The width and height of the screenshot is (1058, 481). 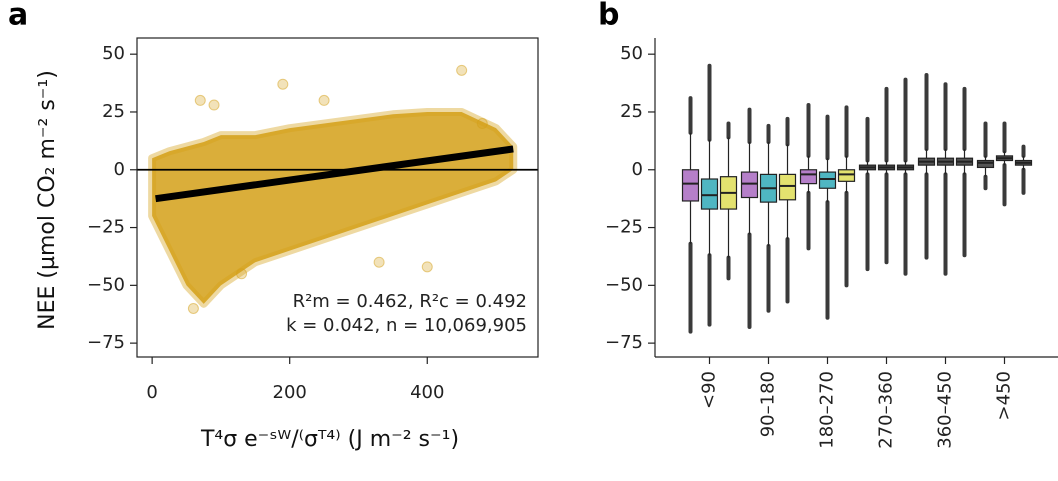 I want to click on point-cloud, so click(x=333, y=207).